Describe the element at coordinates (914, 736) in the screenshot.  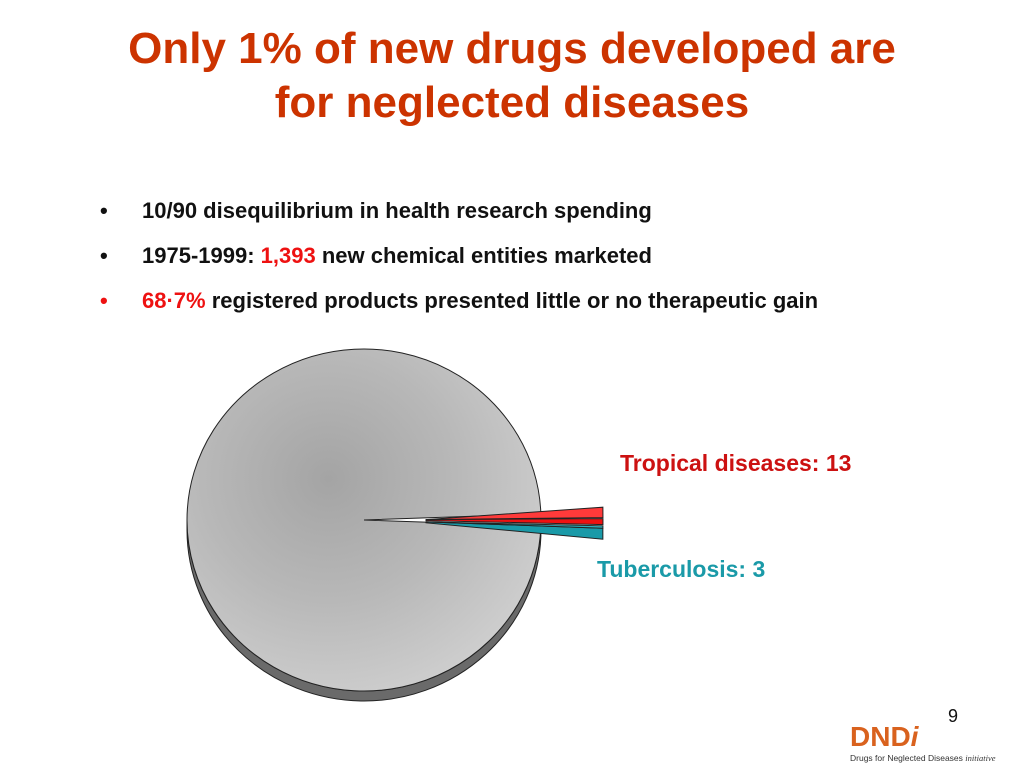
I see `logo-italic-letter: i` at that location.